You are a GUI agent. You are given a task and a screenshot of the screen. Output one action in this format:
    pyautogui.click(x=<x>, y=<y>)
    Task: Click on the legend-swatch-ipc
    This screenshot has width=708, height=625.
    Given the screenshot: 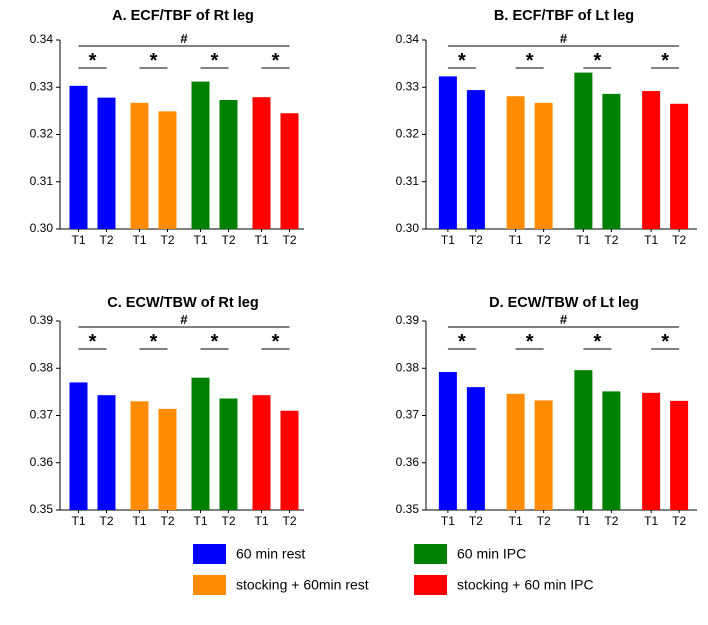 What is the action you would take?
    pyautogui.click(x=430, y=554)
    